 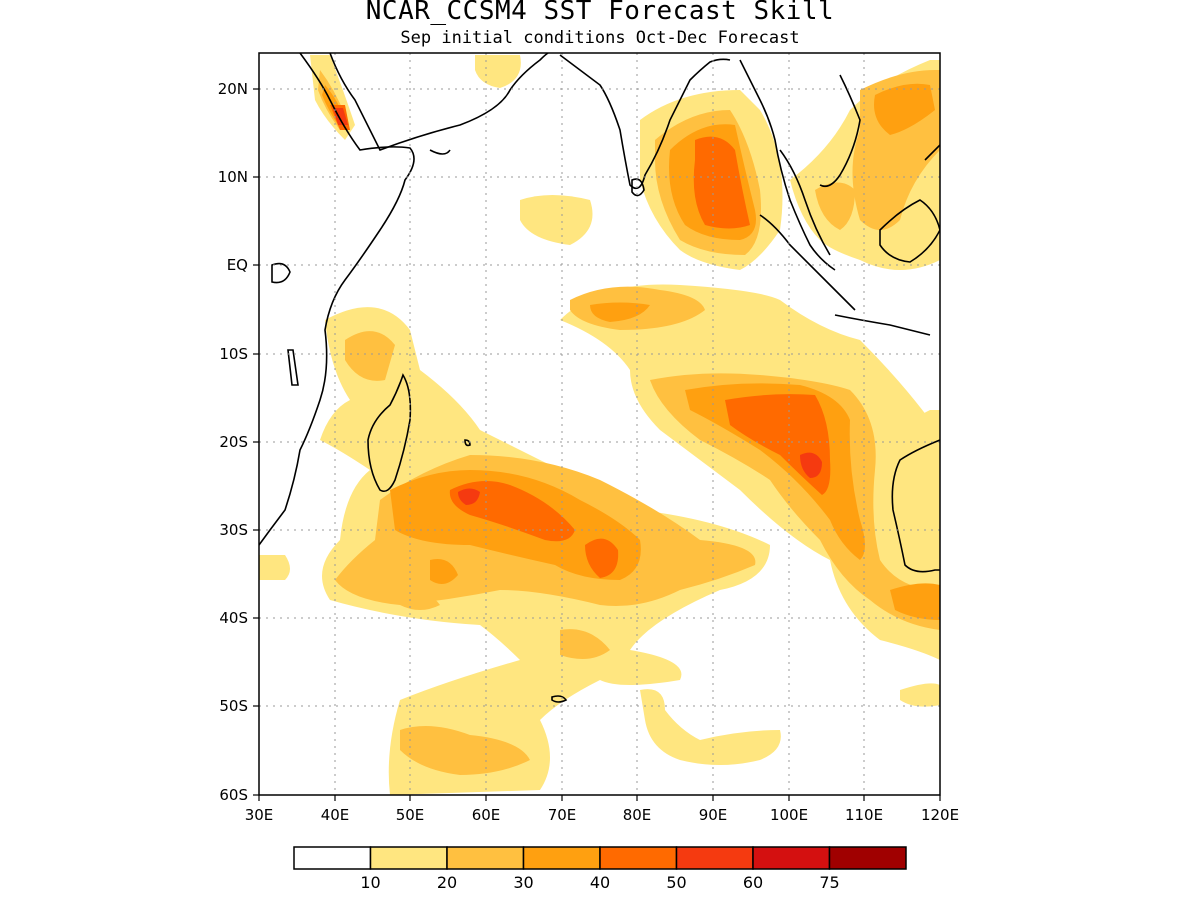 I want to click on lon-tick-label: 80E, so click(x=637, y=815).